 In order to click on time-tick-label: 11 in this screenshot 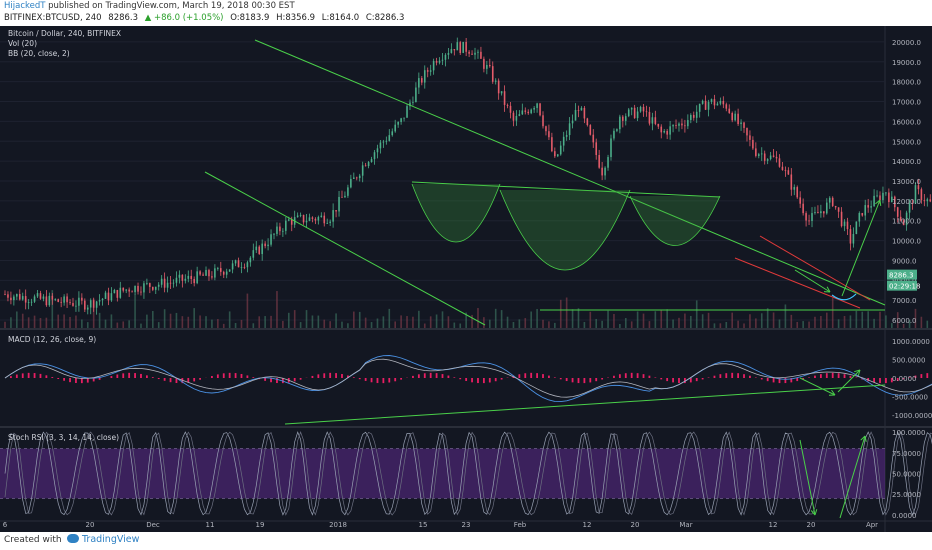, I will do `click(210, 525)`.